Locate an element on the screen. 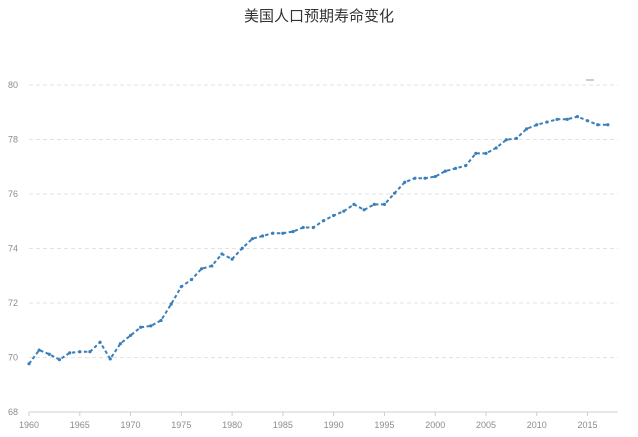  x-tick-label: 1960 is located at coordinates (29, 425).